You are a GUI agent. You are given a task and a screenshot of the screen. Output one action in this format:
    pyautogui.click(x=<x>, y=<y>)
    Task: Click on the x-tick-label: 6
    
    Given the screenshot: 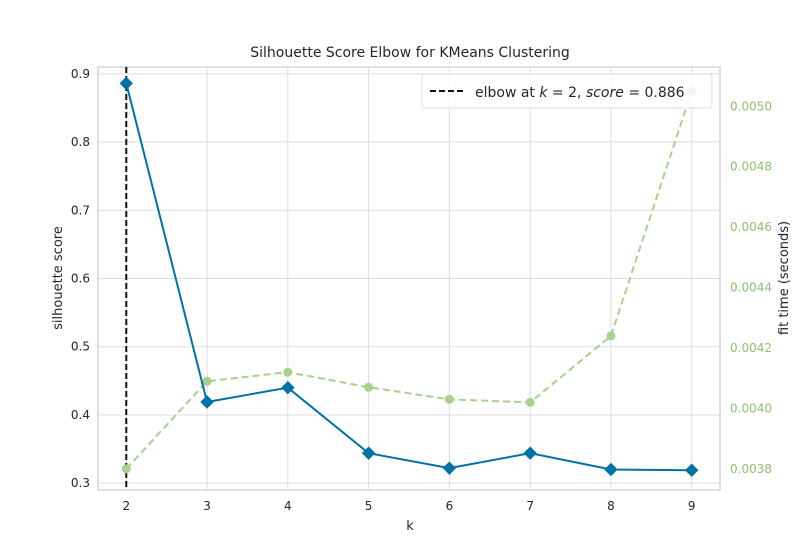 What is the action you would take?
    pyautogui.click(x=450, y=506)
    